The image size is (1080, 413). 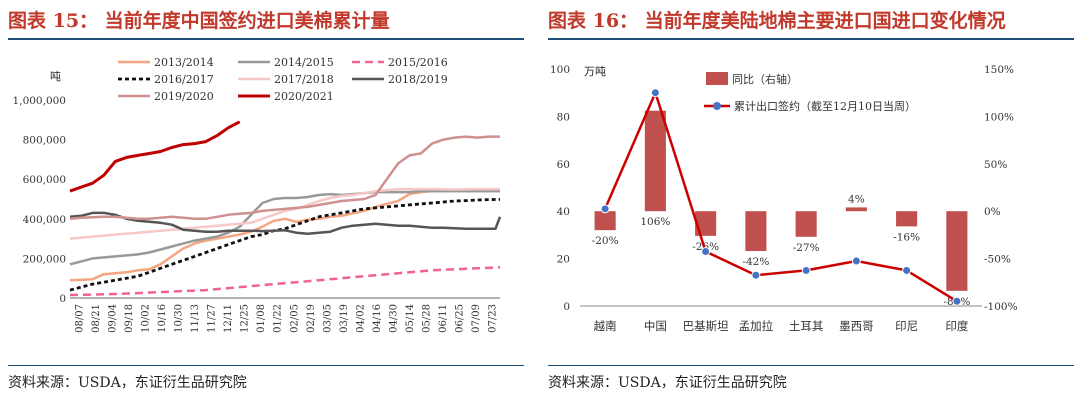 I want to click on legend-label: 2016/2017, so click(x=184, y=79).